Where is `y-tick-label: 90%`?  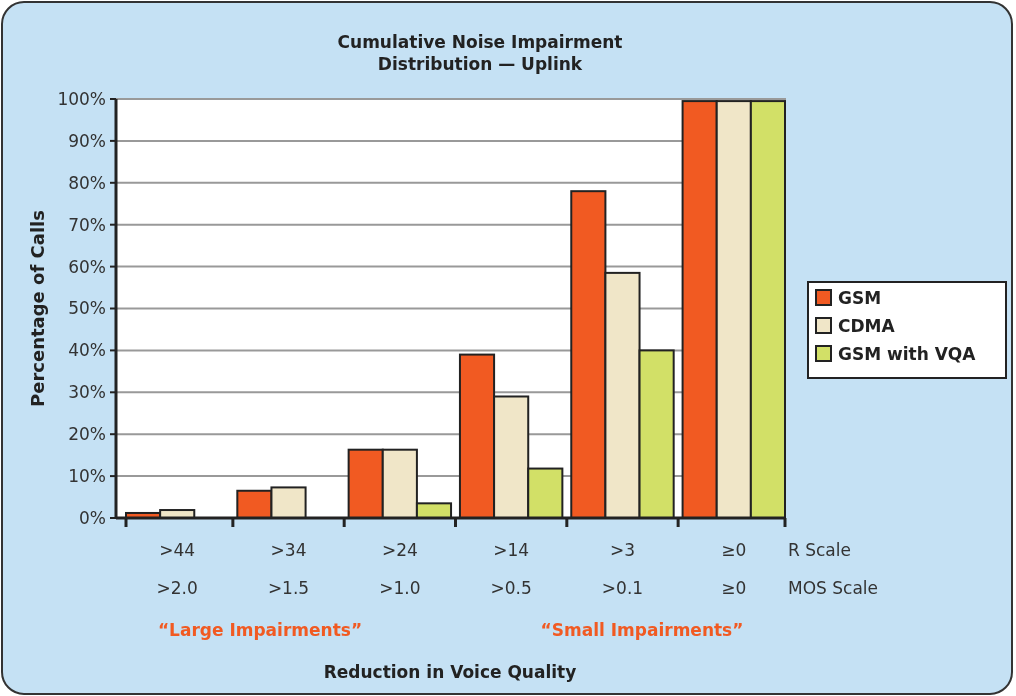
y-tick-label: 90% is located at coordinates (87, 140).